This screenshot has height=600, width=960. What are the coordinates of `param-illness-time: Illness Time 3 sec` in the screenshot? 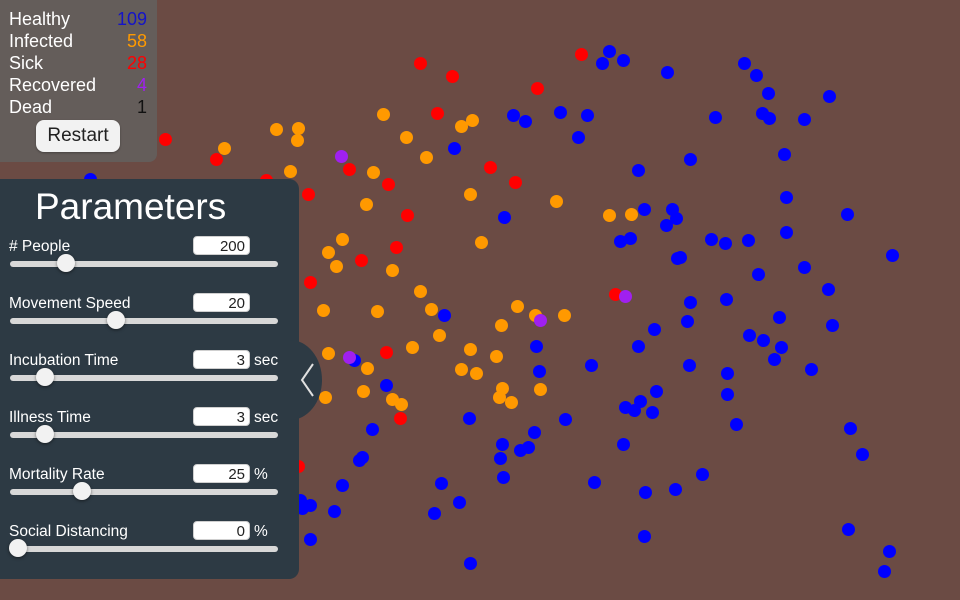 It's located at (149, 436).